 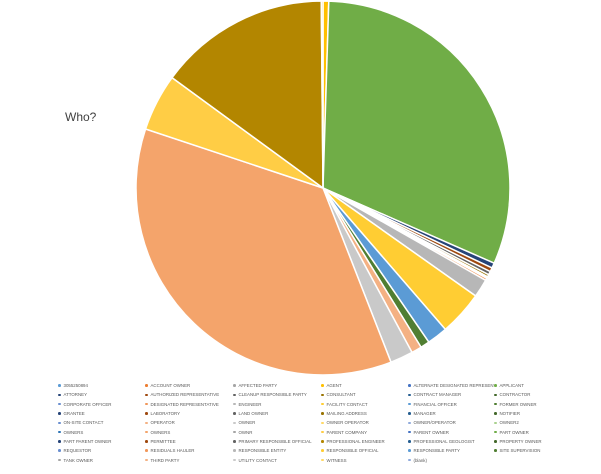 I want to click on legend-label: OWNER, so click(x=247, y=423).